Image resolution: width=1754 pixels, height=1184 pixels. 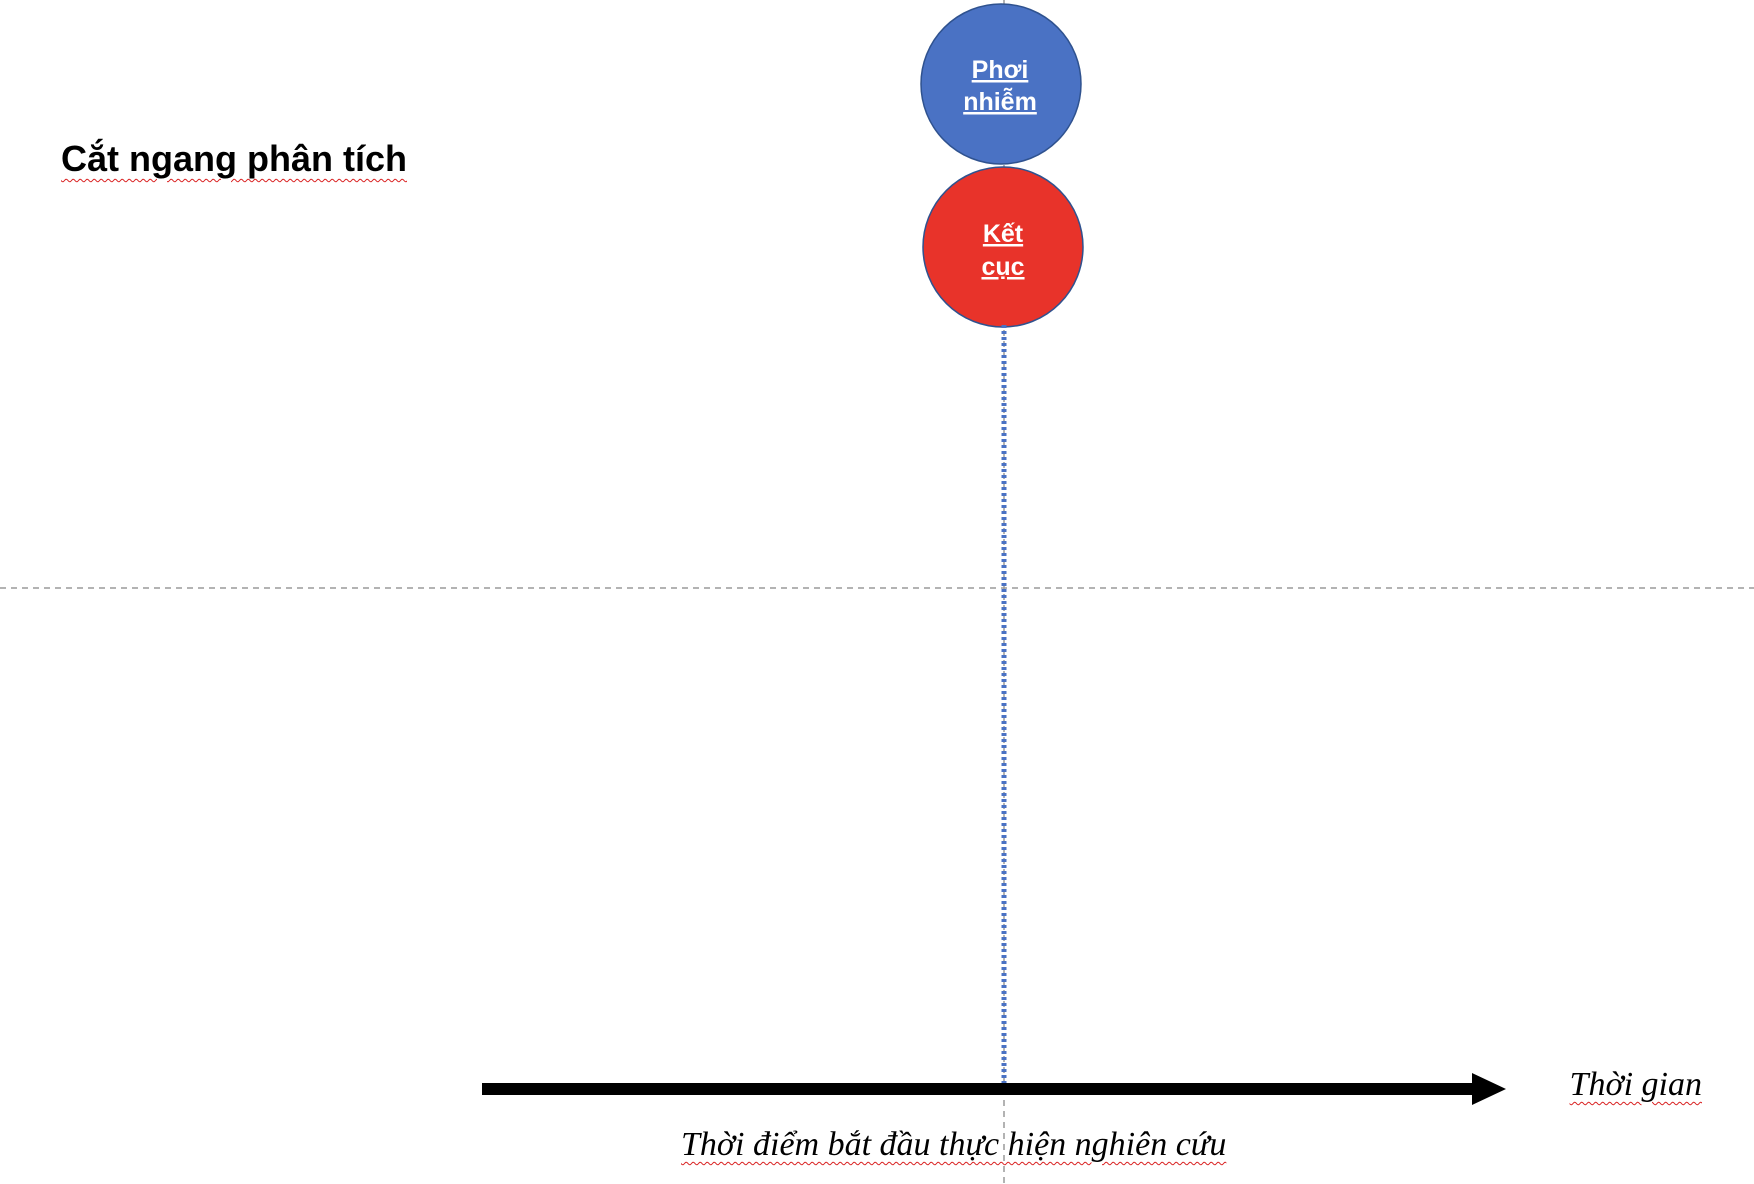 I want to click on exposure-label-line1: Phơi, so click(x=1000, y=70).